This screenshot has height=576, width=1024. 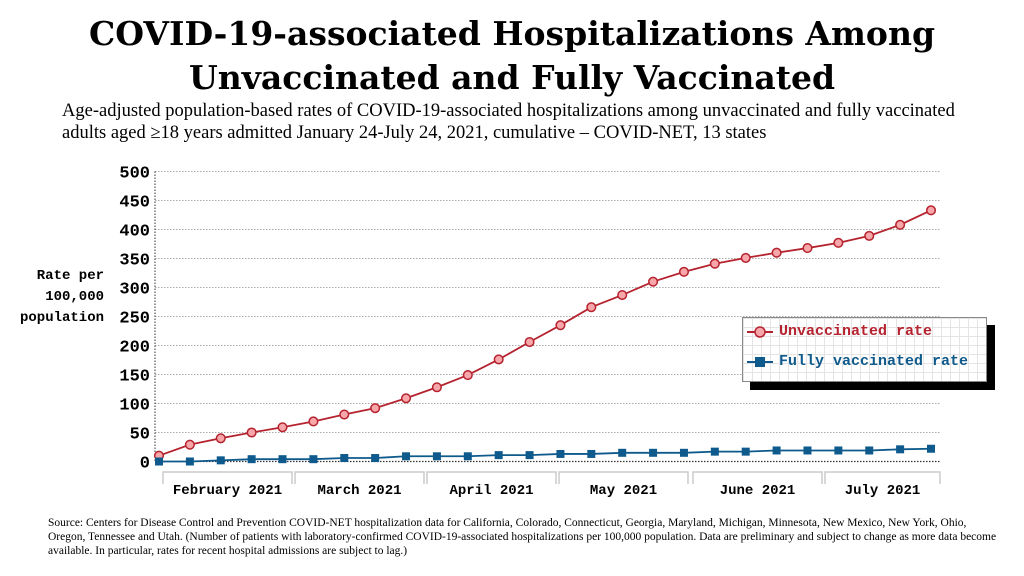 I want to click on y-axis-label: Rate per 100,000 population, so click(x=54, y=297).